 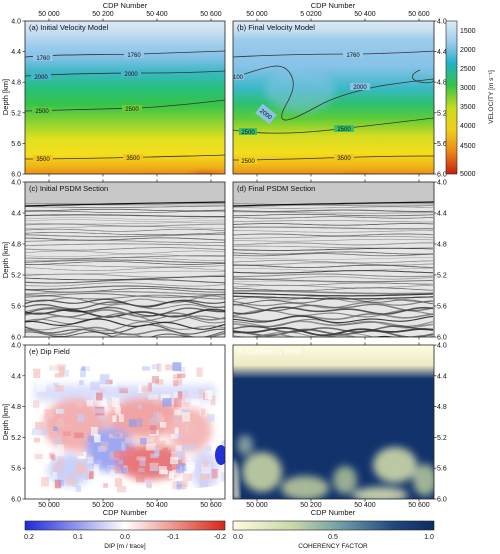 What do you see at coordinates (125, 512) in the screenshot?
I see `x-axis-label-bottom-left: CDP Number` at bounding box center [125, 512].